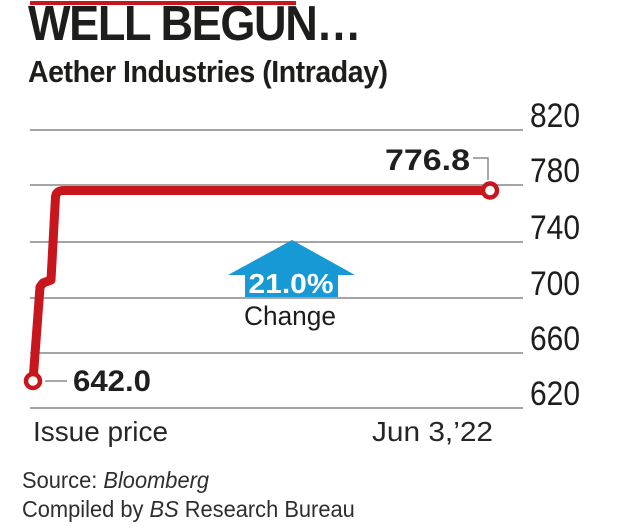 Image resolution: width=620 pixels, height=531 pixels. I want to click on source-line: Source: Bloomberg, so click(188, 480).